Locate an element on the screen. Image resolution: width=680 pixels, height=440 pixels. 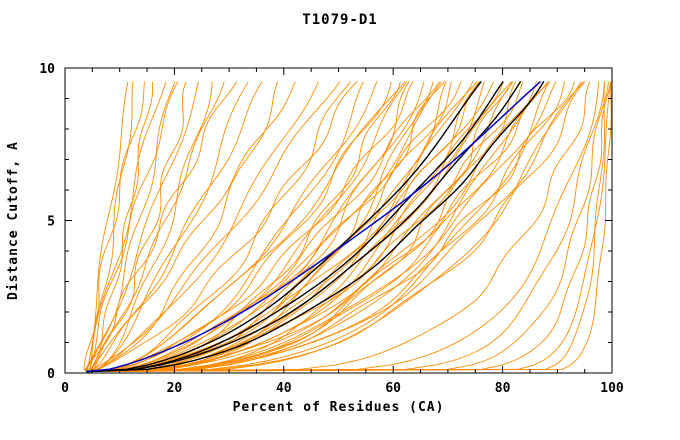
x-tick-label: 60 is located at coordinates (393, 388).